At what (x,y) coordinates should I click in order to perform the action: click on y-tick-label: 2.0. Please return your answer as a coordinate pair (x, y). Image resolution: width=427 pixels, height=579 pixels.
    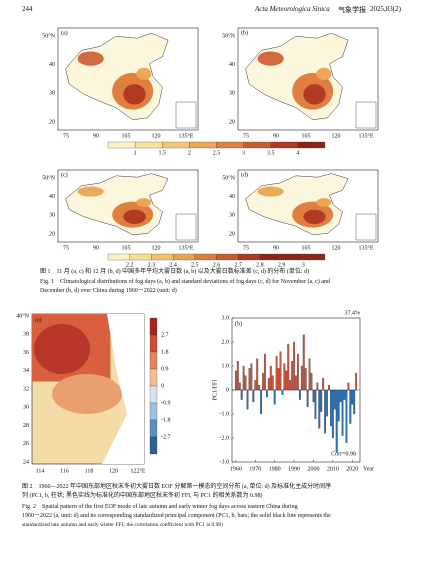
    Looking at the image, I should click on (226, 342).